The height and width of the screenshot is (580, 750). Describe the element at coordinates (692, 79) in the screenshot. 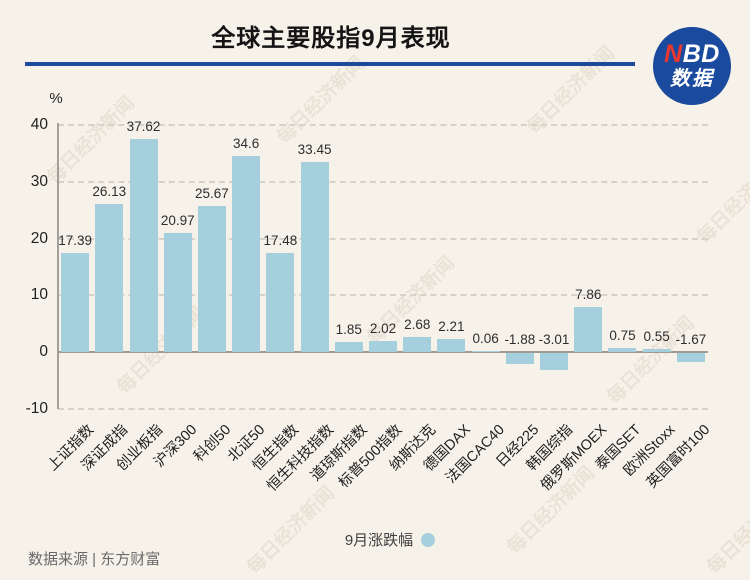

I see `nbd-logo-subtitle: 数据` at that location.